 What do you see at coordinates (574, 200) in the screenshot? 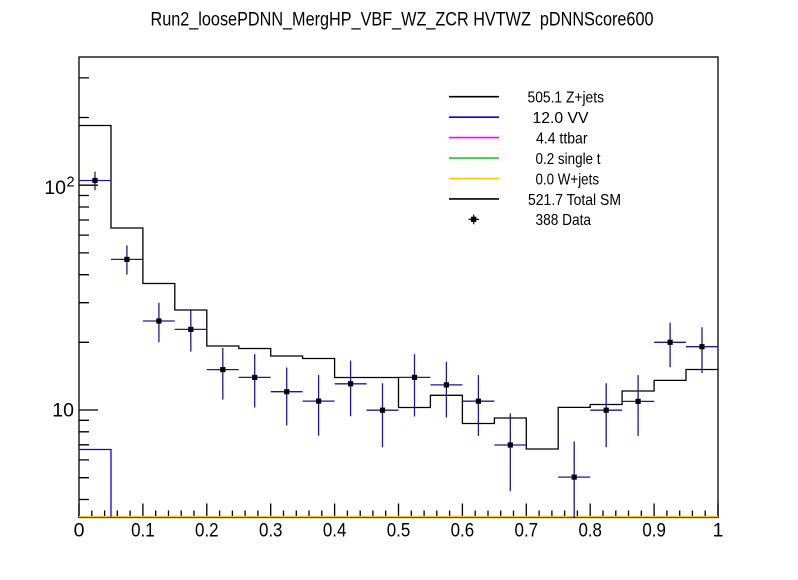
I see `svg-text: 521.7 Total SM` at bounding box center [574, 200].